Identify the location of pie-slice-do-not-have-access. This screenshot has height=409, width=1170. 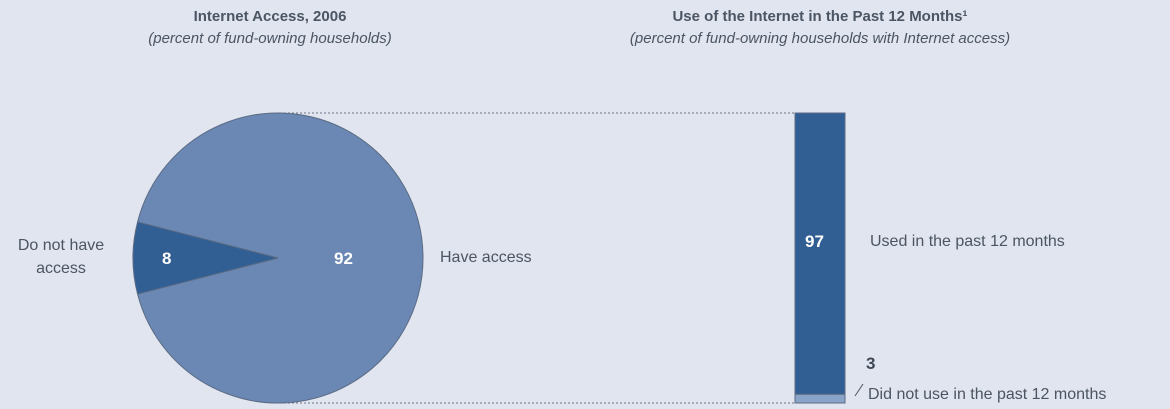
(205, 258).